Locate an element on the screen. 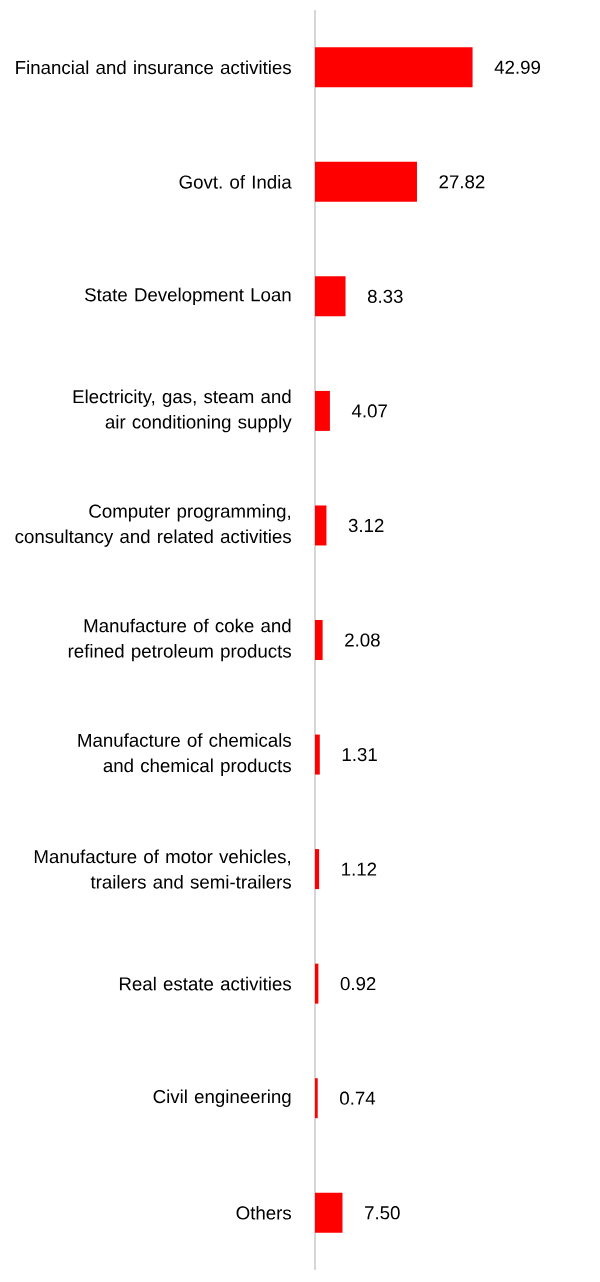  data-label: 4.07 is located at coordinates (369, 411).